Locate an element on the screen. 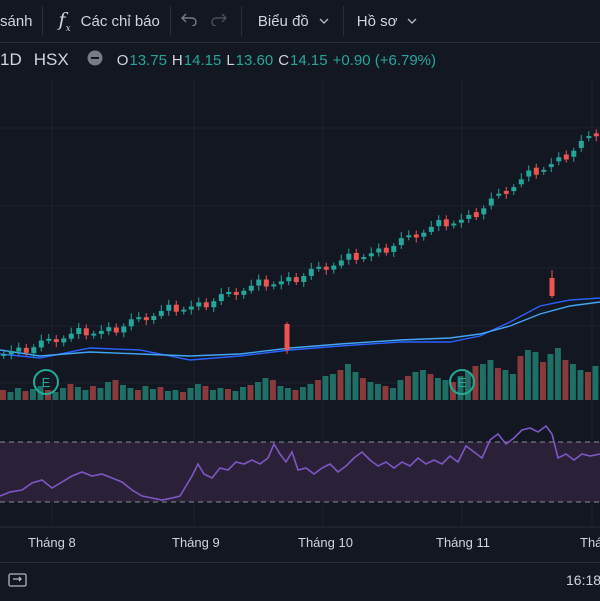 This screenshot has width=600, height=601. close-value: 14.15 is located at coordinates (309, 60).